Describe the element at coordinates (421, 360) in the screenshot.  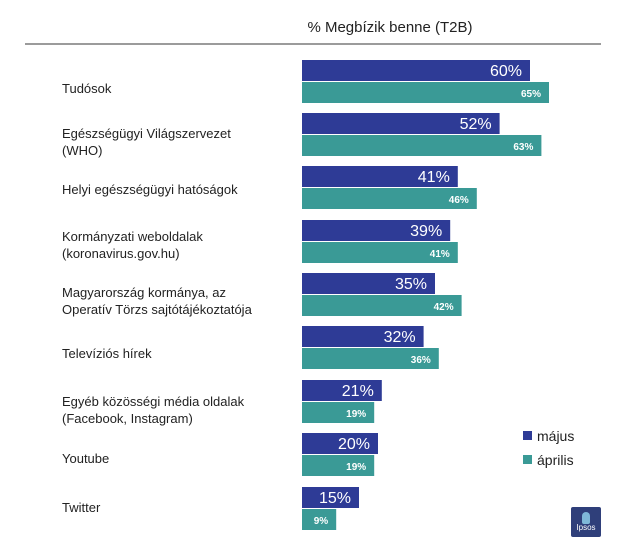
I see `data-label-april: 36%` at that location.